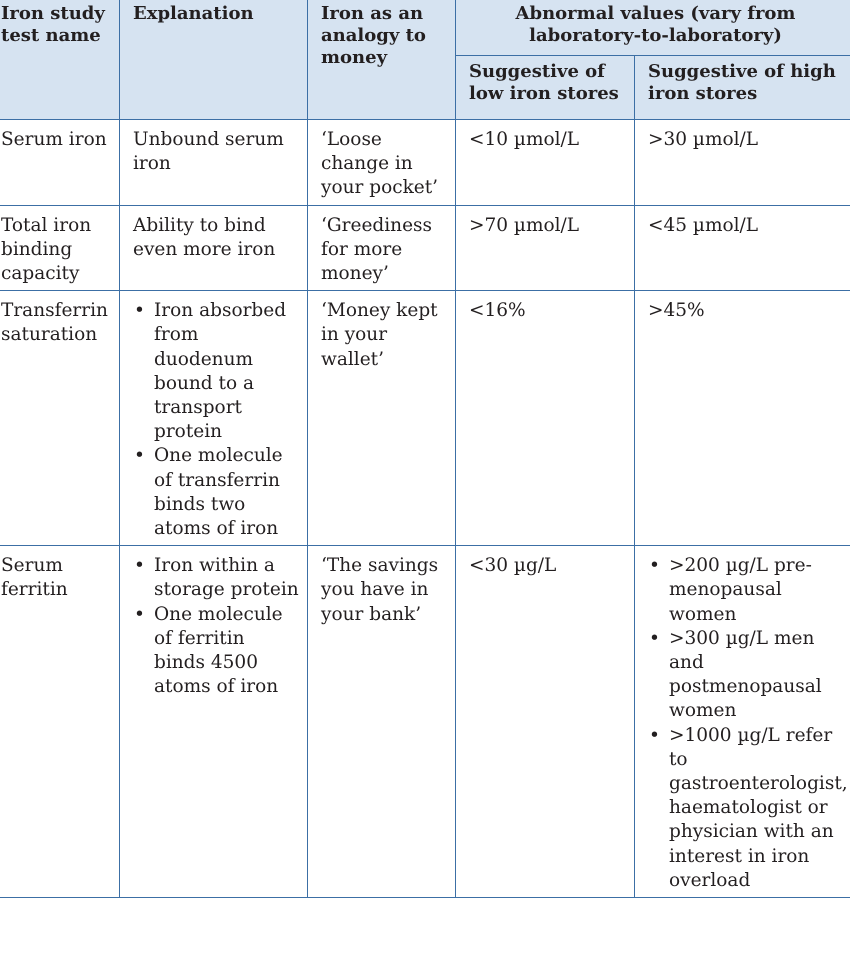 The width and height of the screenshot is (850, 953). Describe the element at coordinates (545, 418) in the screenshot. I see `cell-low-value: <16%` at that location.